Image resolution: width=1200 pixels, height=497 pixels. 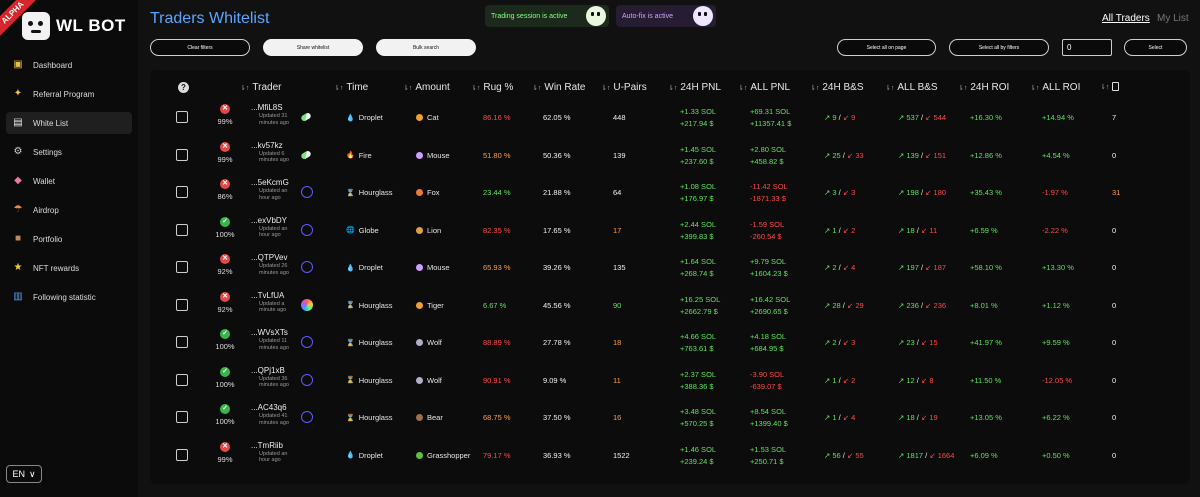 What do you see at coordinates (260, 87) in the screenshot?
I see `column-trader: ⇂↑ Trader` at bounding box center [260, 87].